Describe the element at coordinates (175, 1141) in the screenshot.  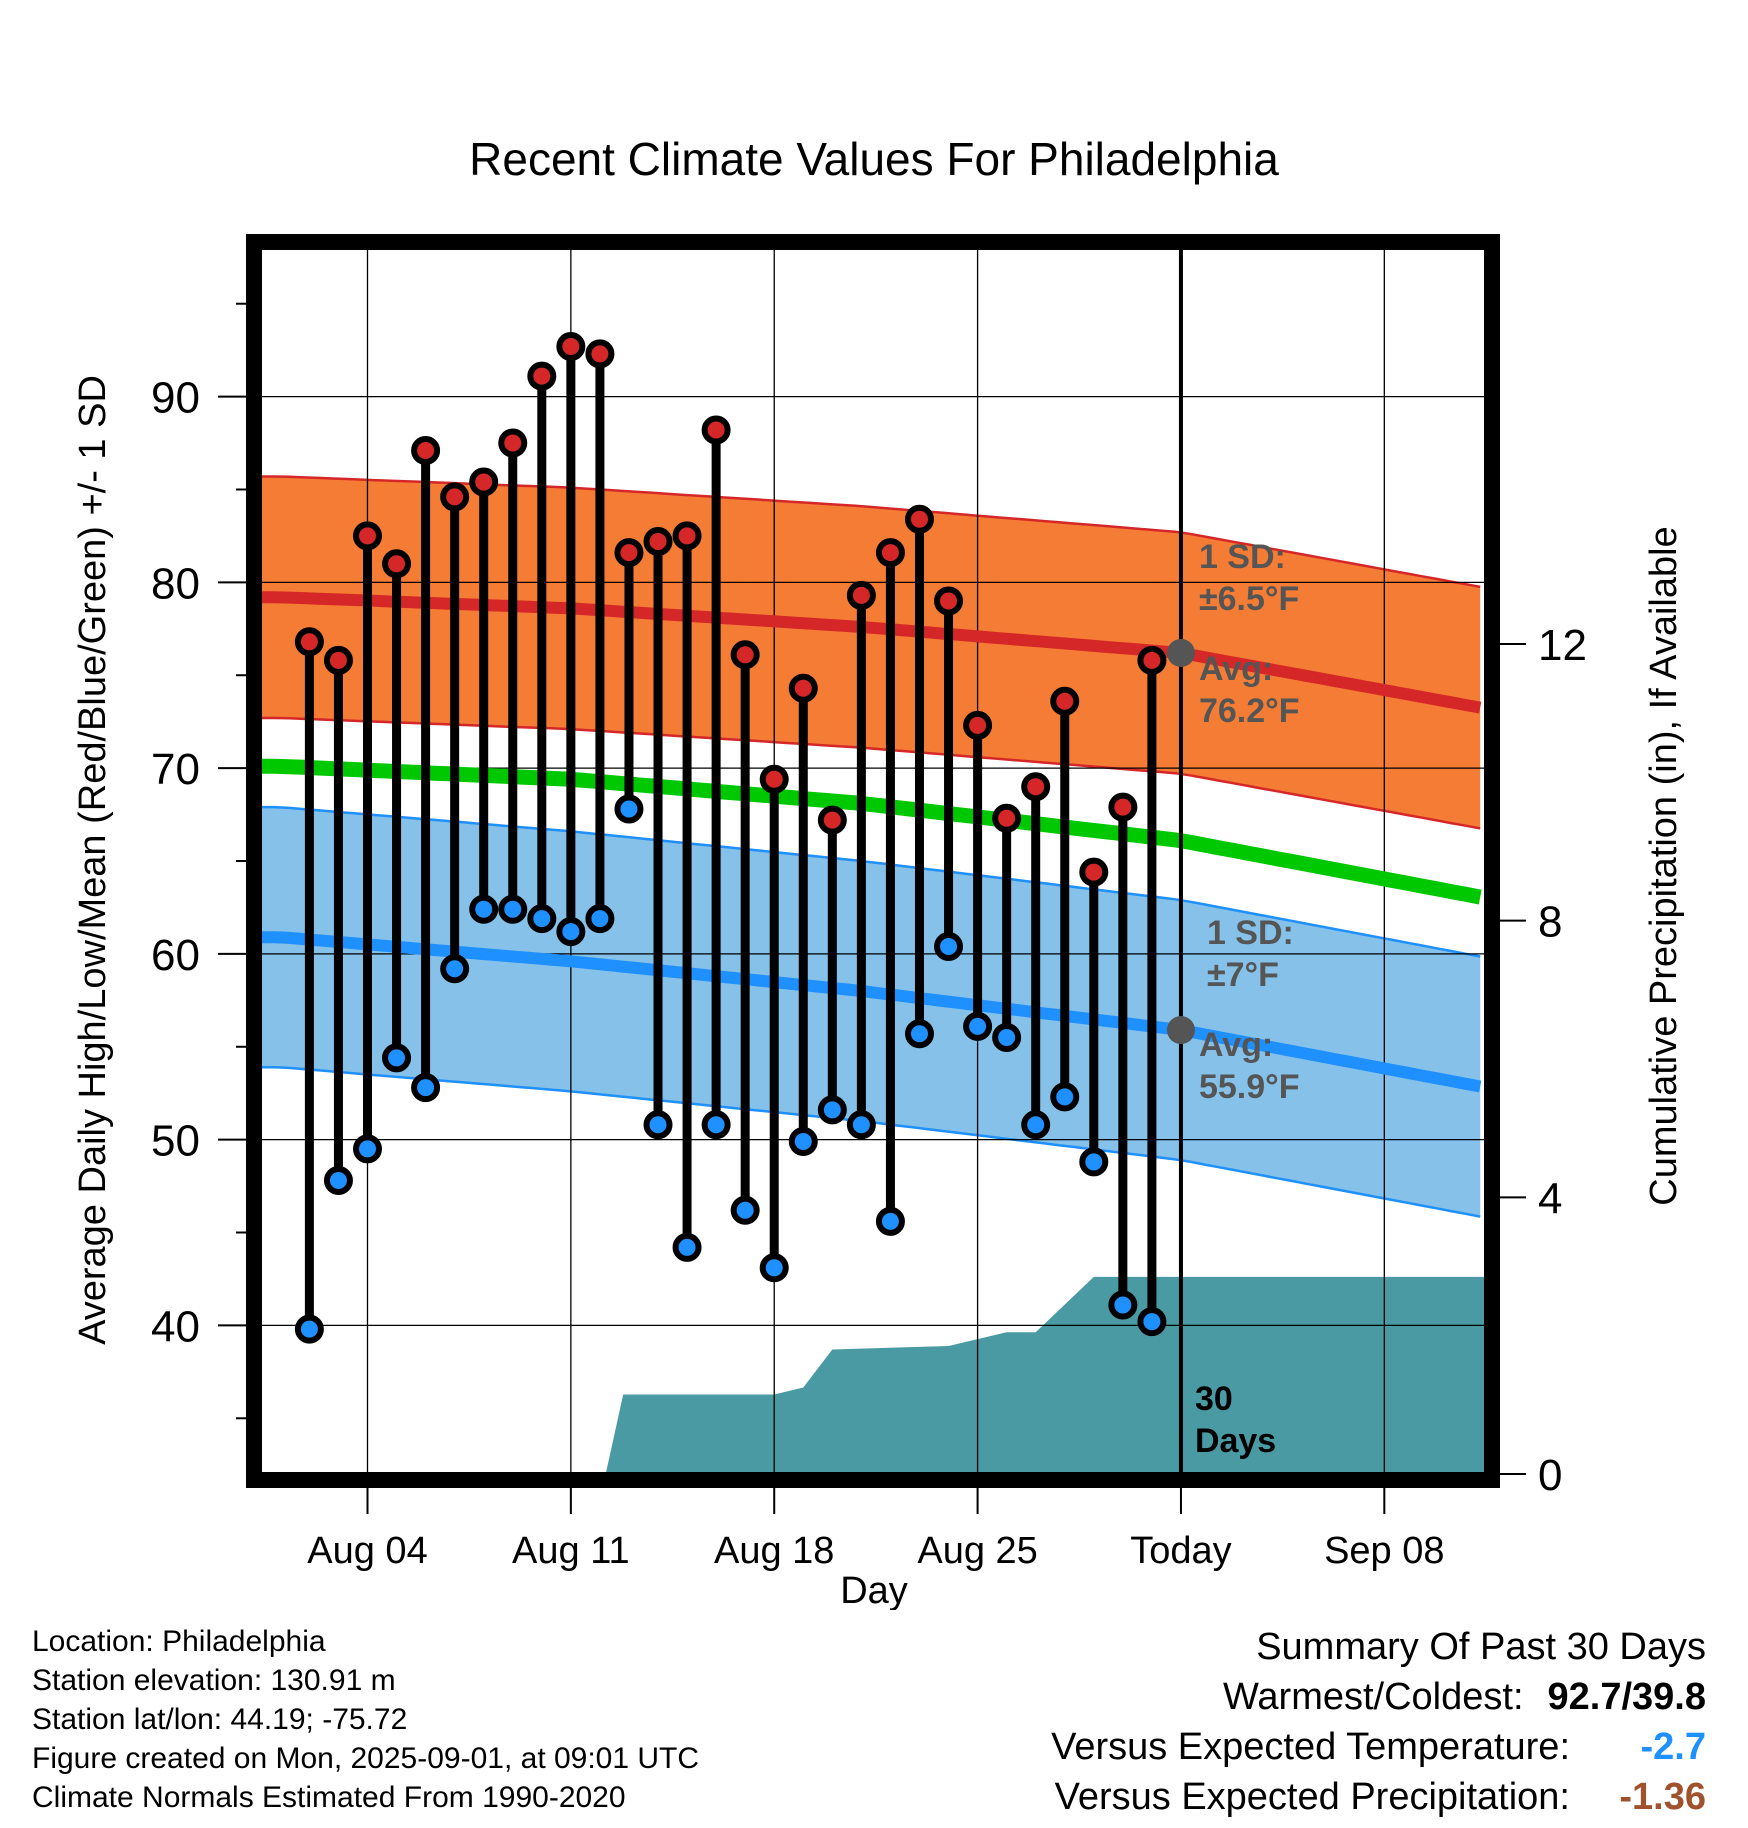
I see `y-tick-label: 50` at that location.